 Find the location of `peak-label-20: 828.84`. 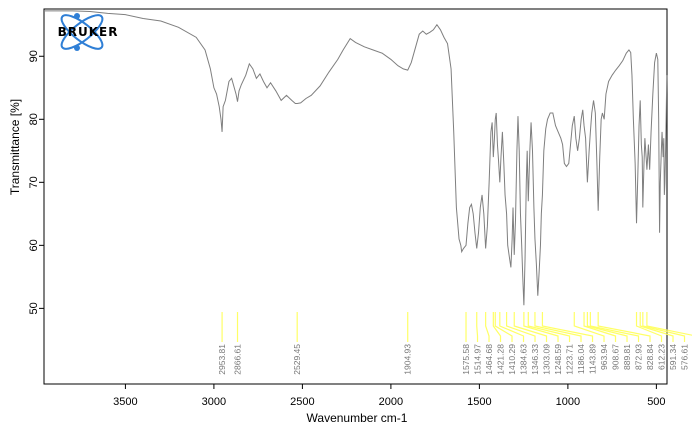

peak-label-20: 828.84 is located at coordinates (650, 357).